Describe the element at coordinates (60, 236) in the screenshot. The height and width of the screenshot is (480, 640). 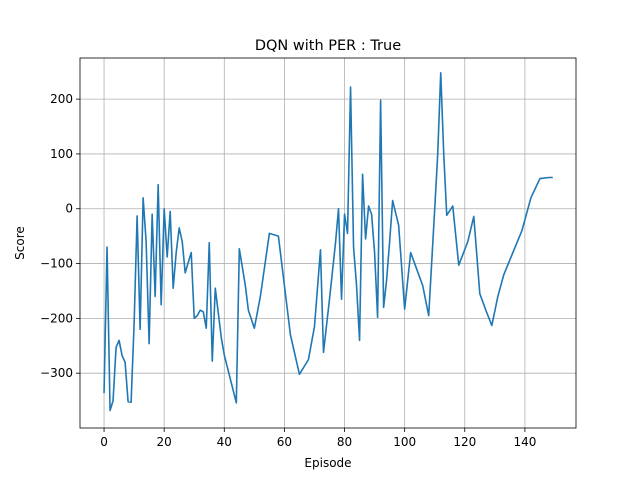
I see `y-axis: −300 −200 −100 0 100 200` at that location.